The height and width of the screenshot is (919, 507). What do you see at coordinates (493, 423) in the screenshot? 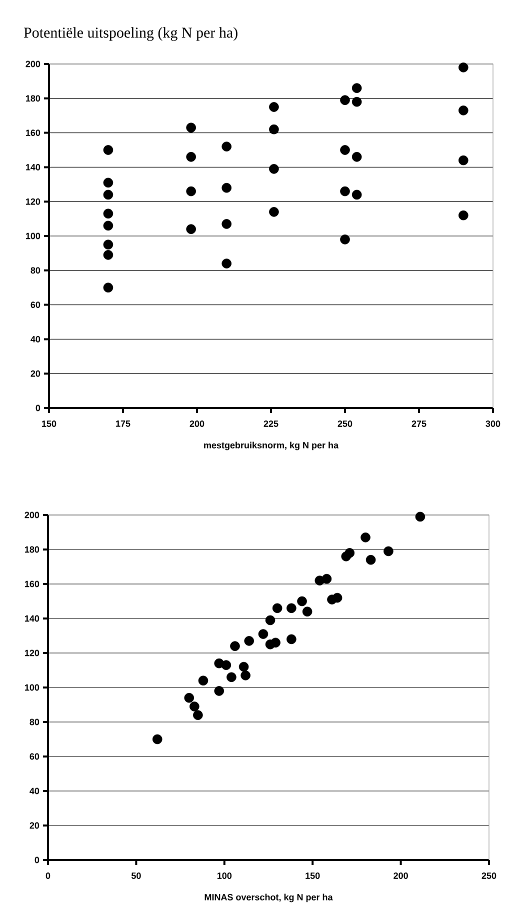
I see `x-tick-label: 300` at bounding box center [493, 423].